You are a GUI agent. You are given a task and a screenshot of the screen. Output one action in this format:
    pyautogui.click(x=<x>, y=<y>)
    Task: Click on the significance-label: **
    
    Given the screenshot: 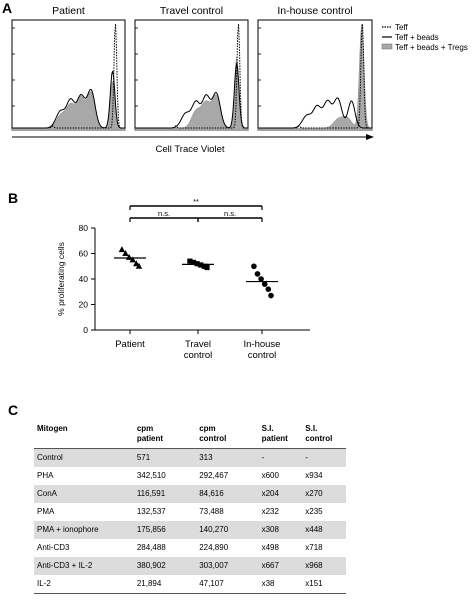 What is the action you would take?
    pyautogui.click(x=196, y=201)
    